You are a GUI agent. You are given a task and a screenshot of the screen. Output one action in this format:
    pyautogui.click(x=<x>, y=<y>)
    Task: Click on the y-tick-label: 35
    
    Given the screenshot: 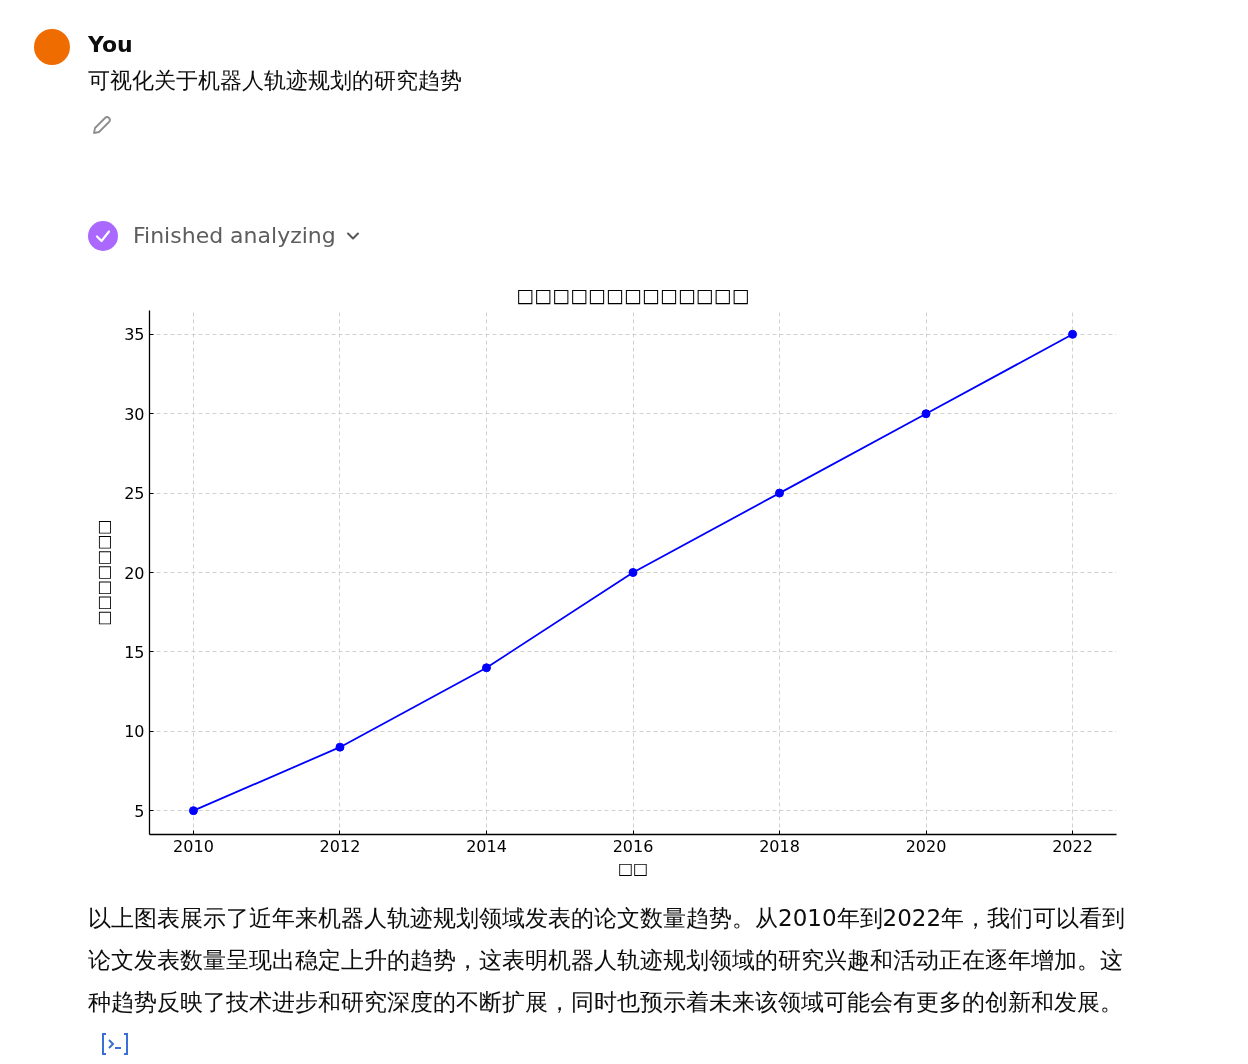 What is the action you would take?
    pyautogui.click(x=134, y=335)
    